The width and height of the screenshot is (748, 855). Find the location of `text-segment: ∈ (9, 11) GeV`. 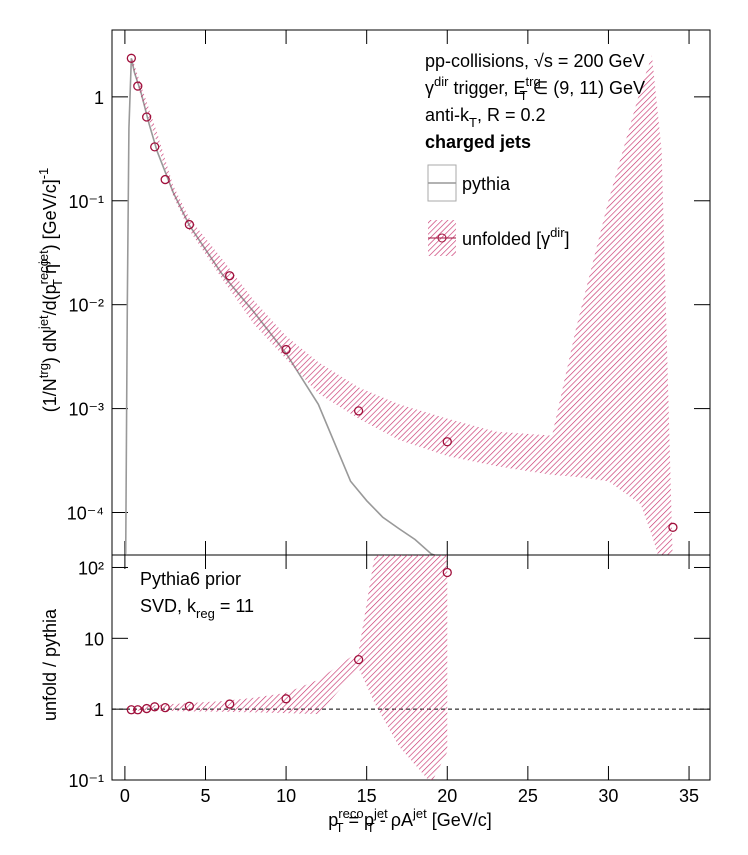

text-segment: ∈ (9, 11) GeV is located at coordinates (586, 88).